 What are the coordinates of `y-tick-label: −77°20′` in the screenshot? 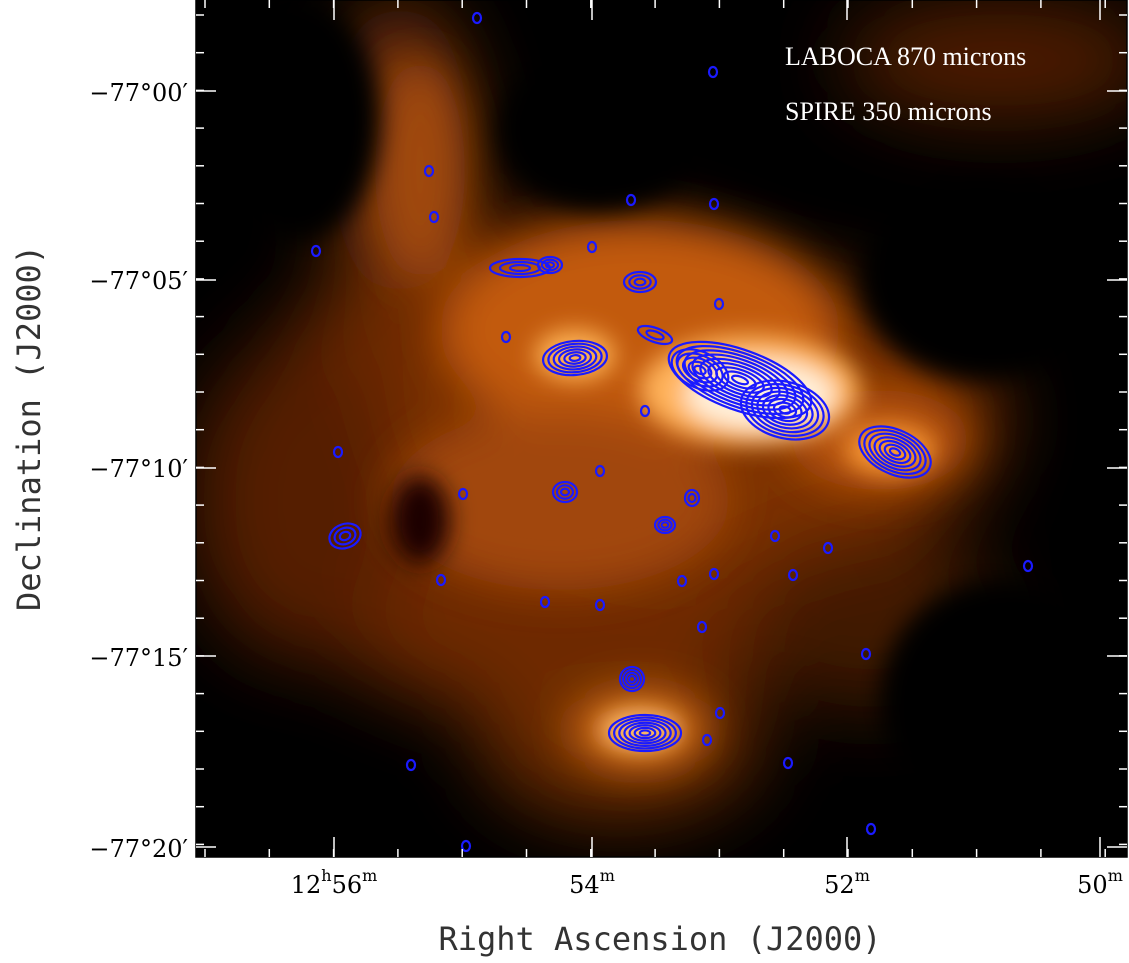 It's located at (138, 849).